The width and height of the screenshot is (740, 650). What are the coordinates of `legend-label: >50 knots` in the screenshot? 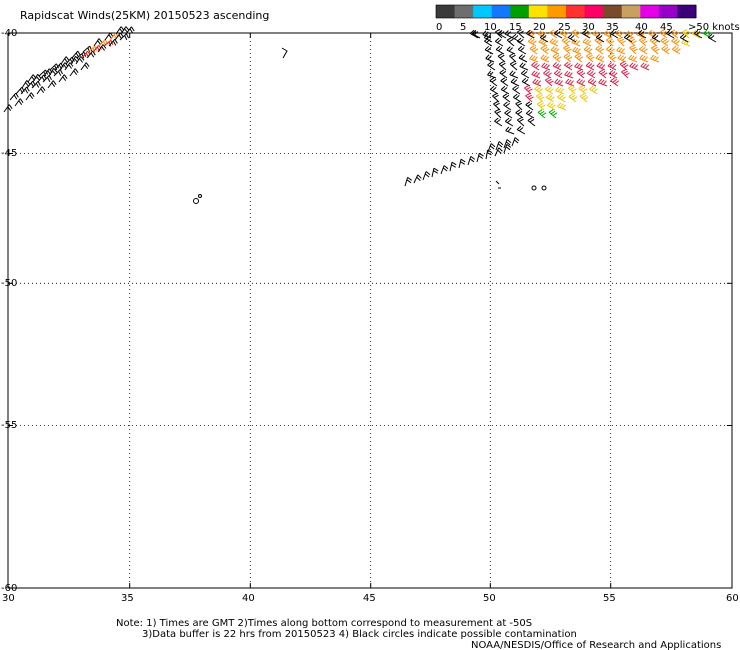 It's located at (714, 27).